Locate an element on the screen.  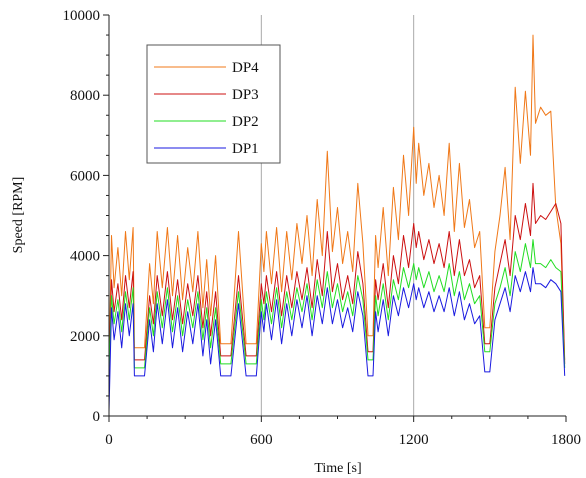
y-tick-label-1: 2000 is located at coordinates (85, 337).